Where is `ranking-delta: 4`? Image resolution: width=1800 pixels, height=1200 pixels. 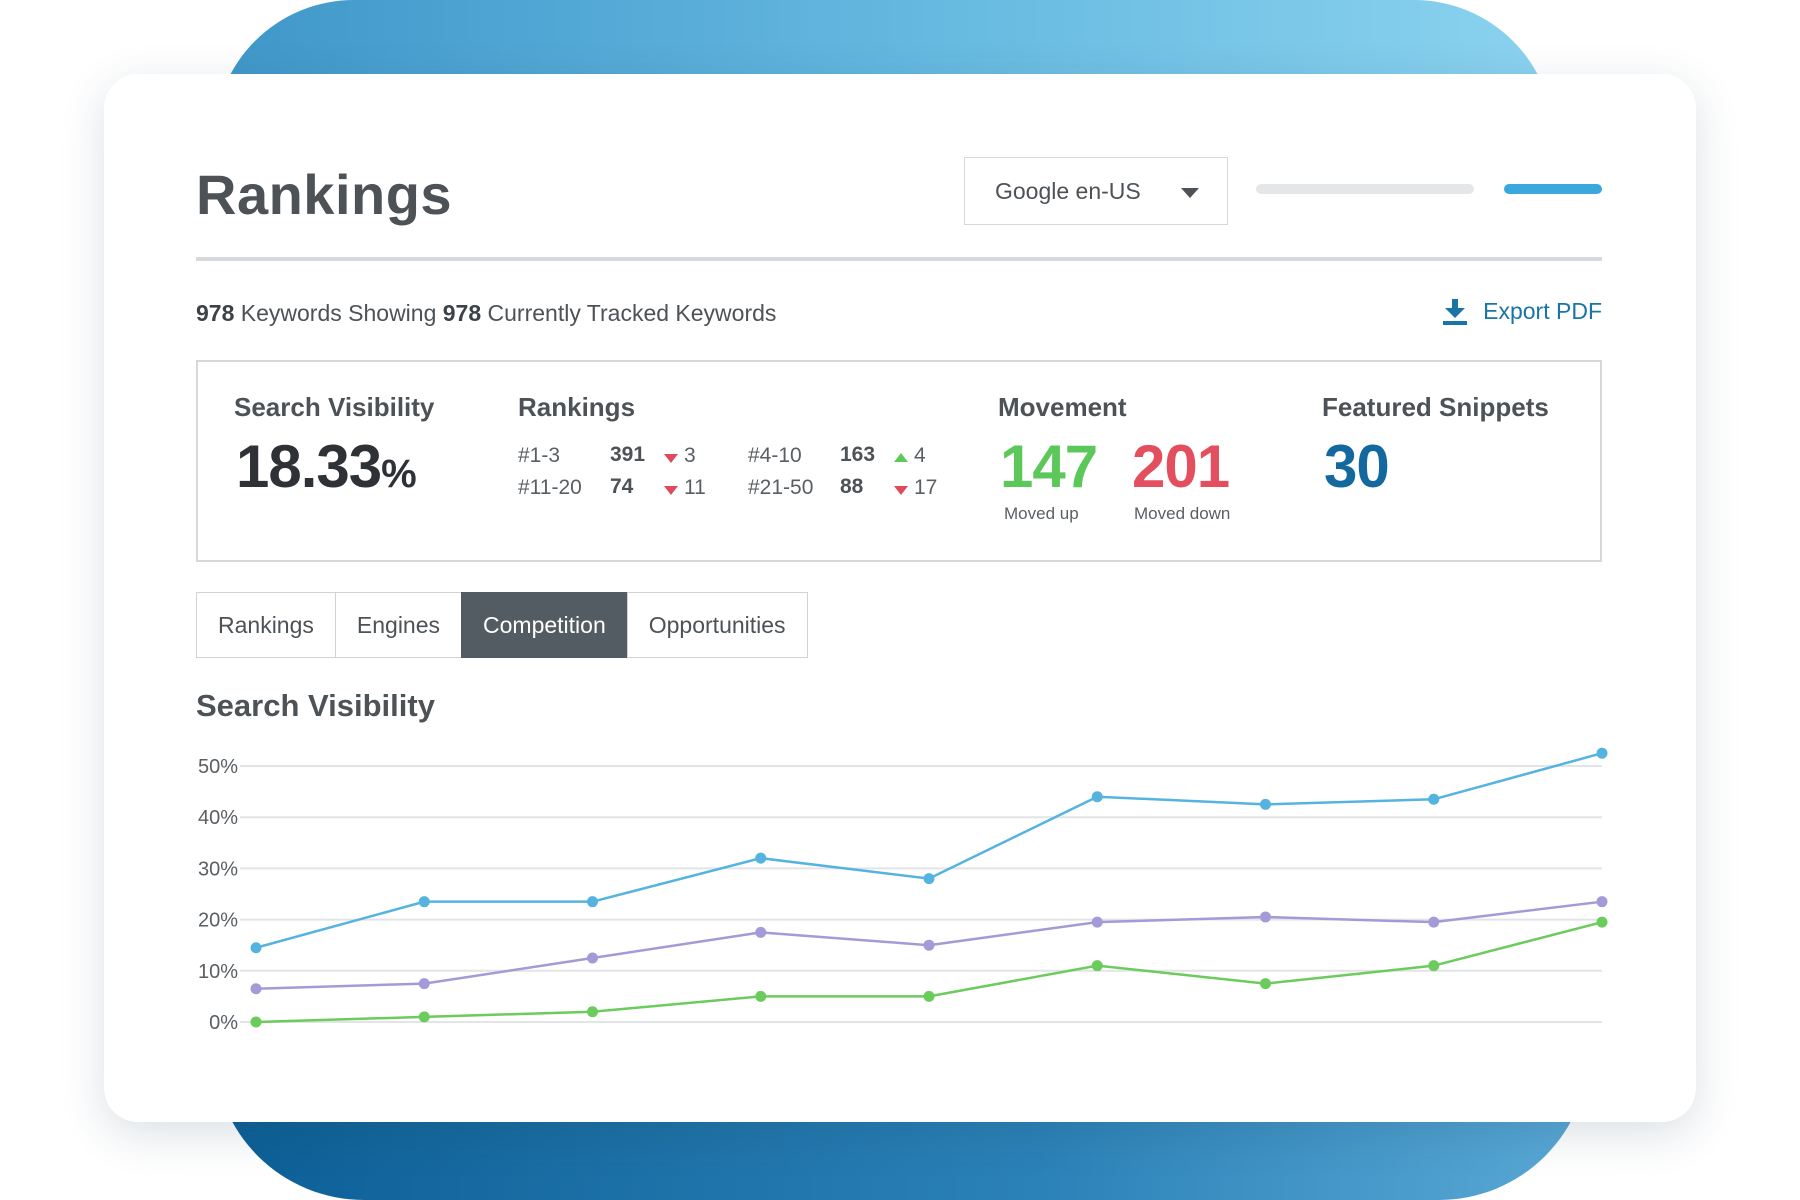
ranking-delta: 4 is located at coordinates (920, 455).